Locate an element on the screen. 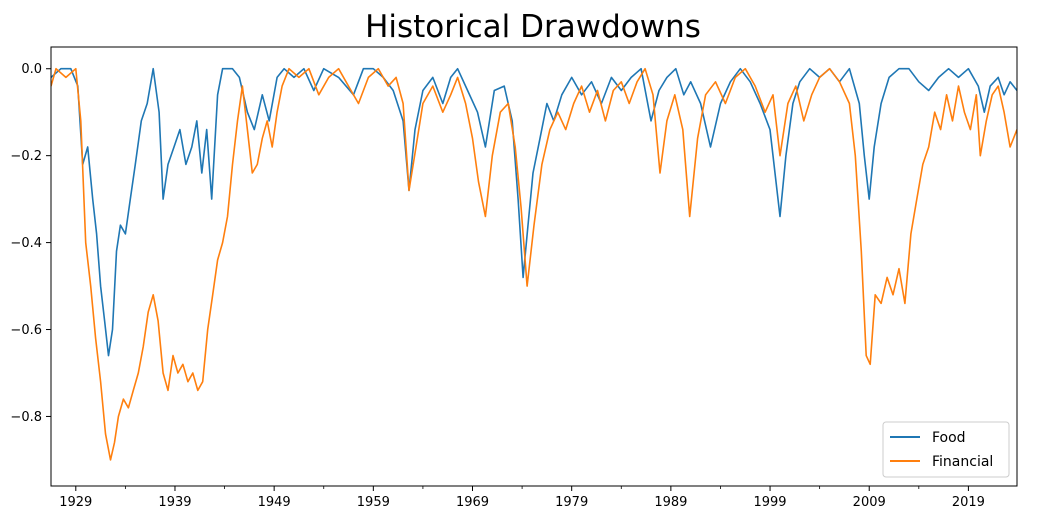  y-axis: 0.0 −0.2 −0.4 −0.6 −0.8 is located at coordinates (30, 243).